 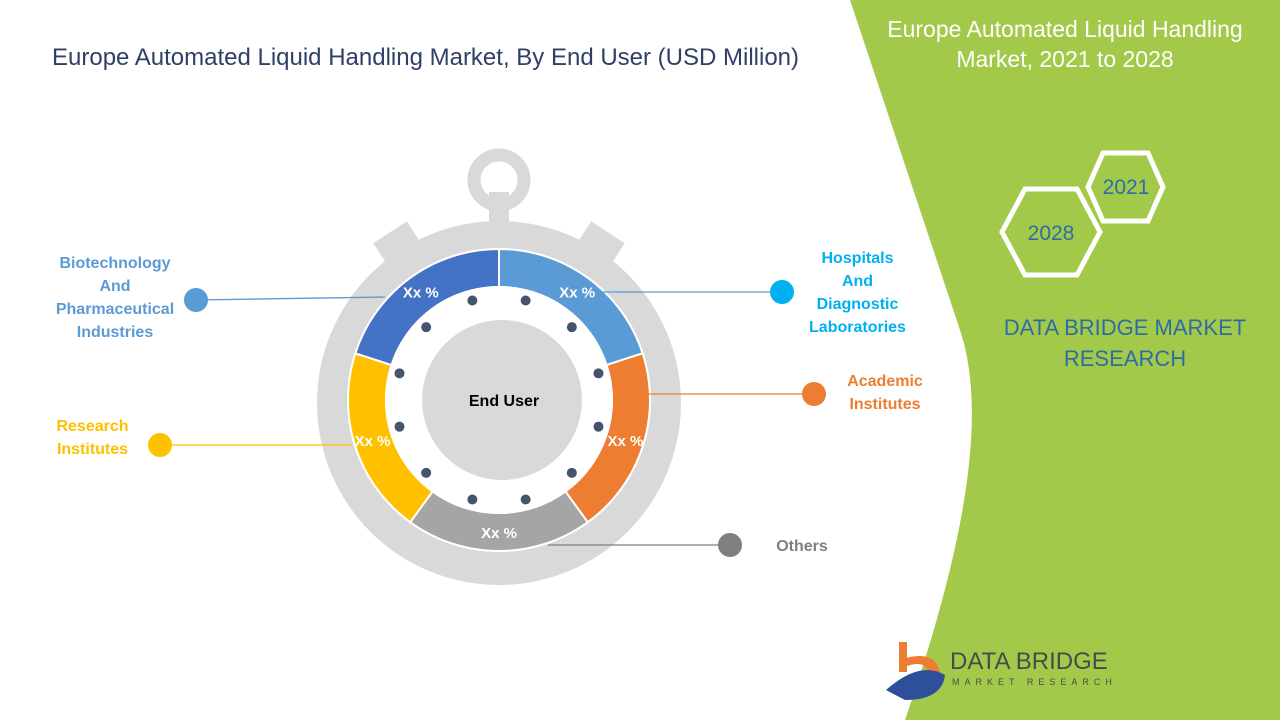 What do you see at coordinates (115, 298) in the screenshot?
I see `legend-label-biotech: Biotechnology And Pharmaceutical Industries` at bounding box center [115, 298].